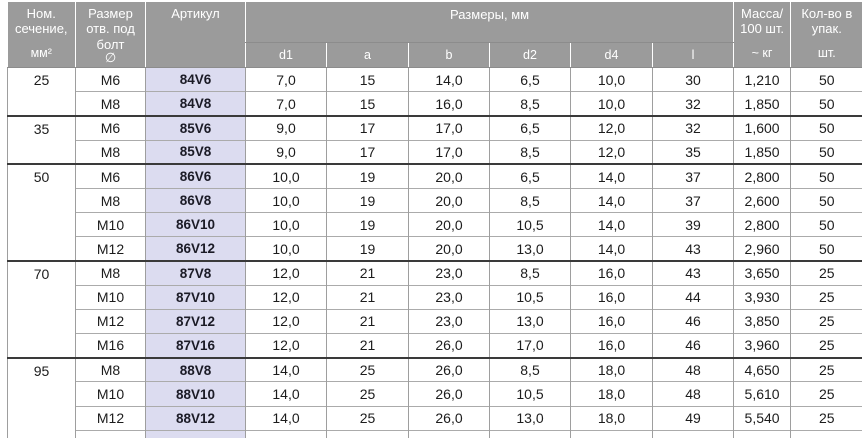  I want to click on table-row: M8 85V8 9,0 17 17,0 8,5 12,0 35 1,850 50, so click(435, 152).